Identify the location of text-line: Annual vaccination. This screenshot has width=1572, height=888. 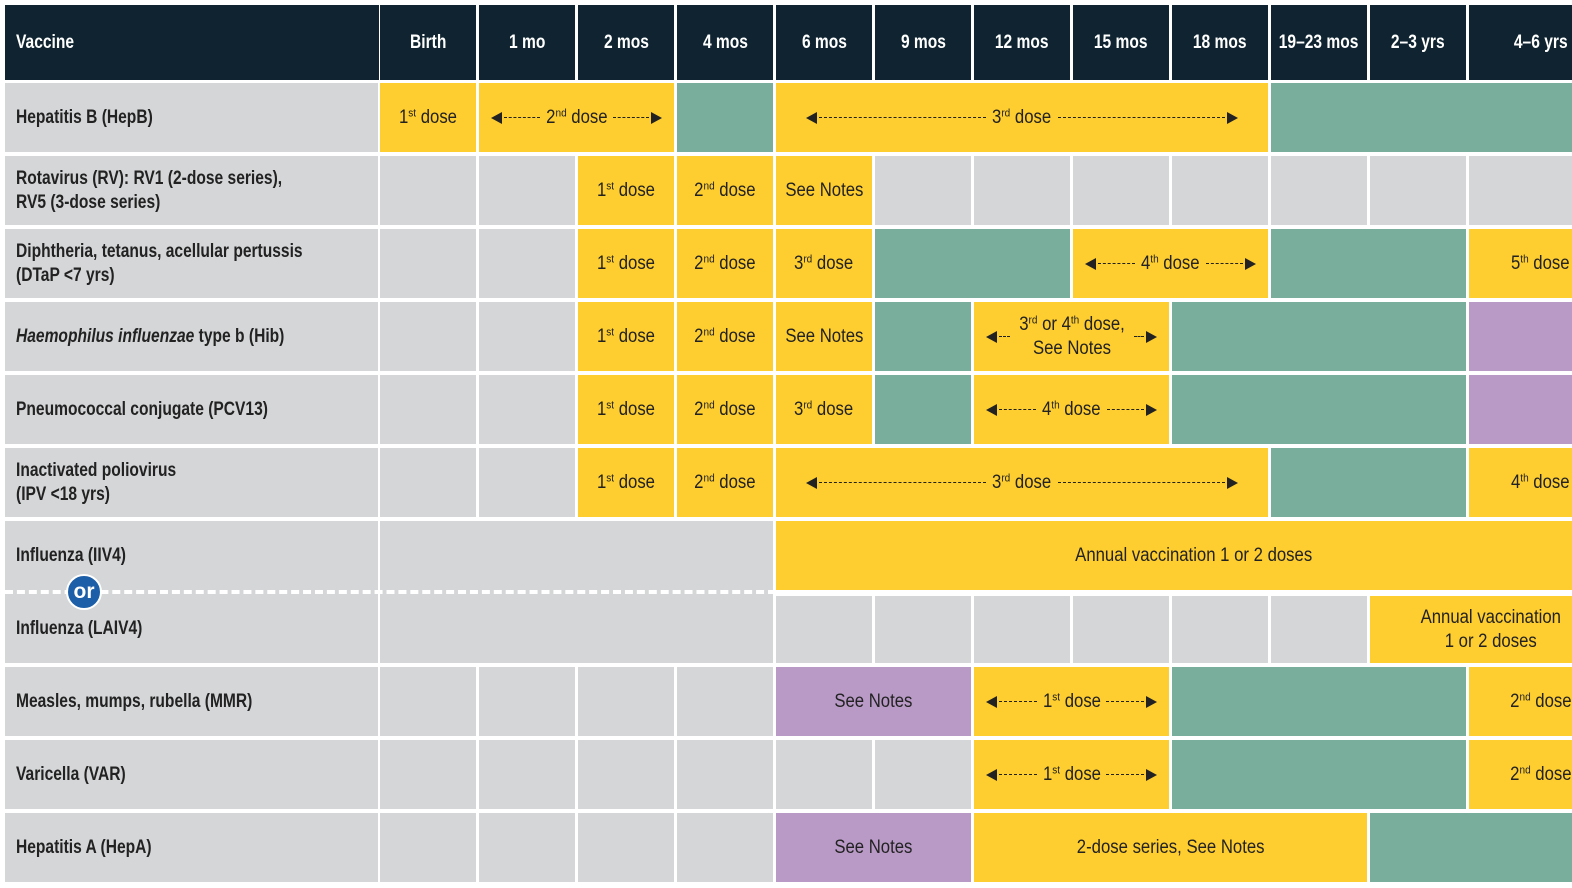
(1491, 618).